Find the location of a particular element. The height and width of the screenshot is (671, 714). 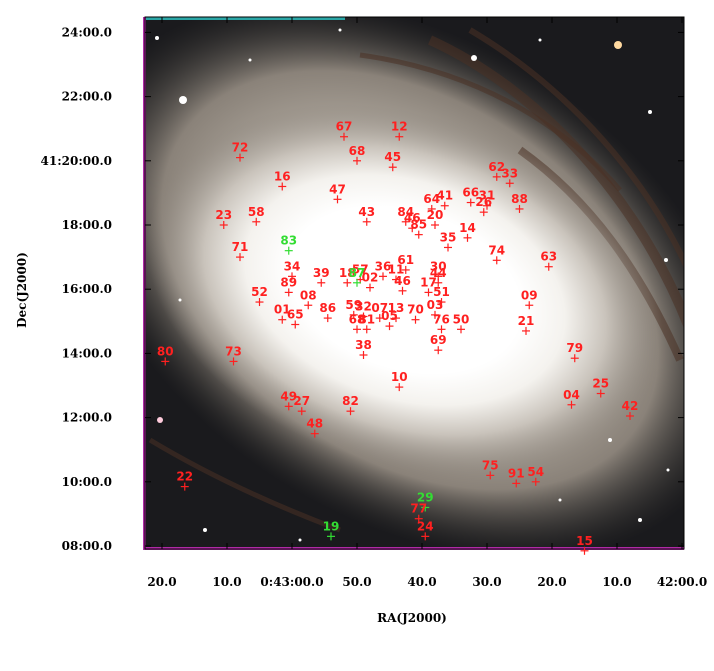

x-tick-label: 0:43:00.0 is located at coordinates (291, 582).